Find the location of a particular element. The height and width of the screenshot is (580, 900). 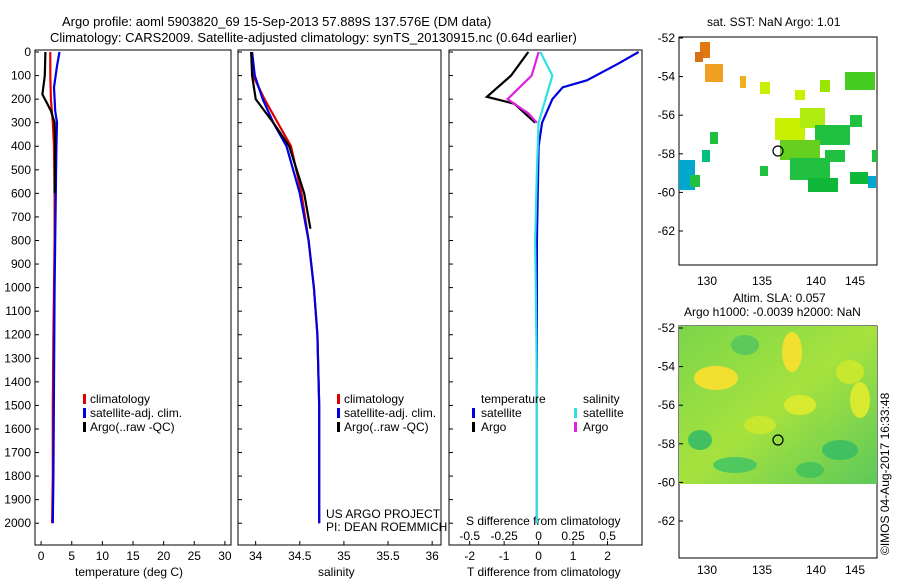

sal-xticks: 34 34.5 35 35.5 36 is located at coordinates (344, 552).